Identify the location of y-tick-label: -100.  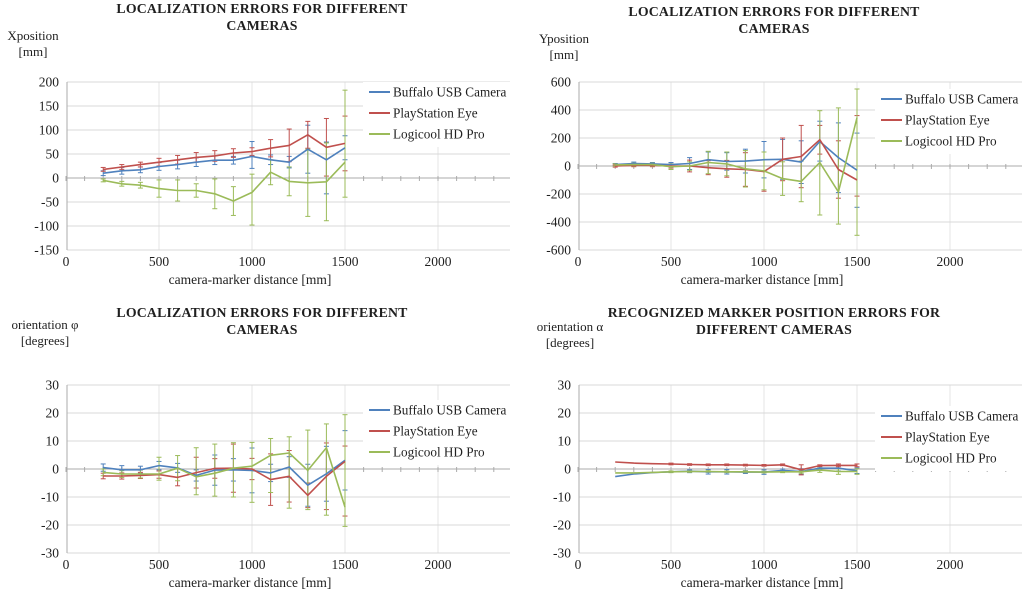
(46, 226).